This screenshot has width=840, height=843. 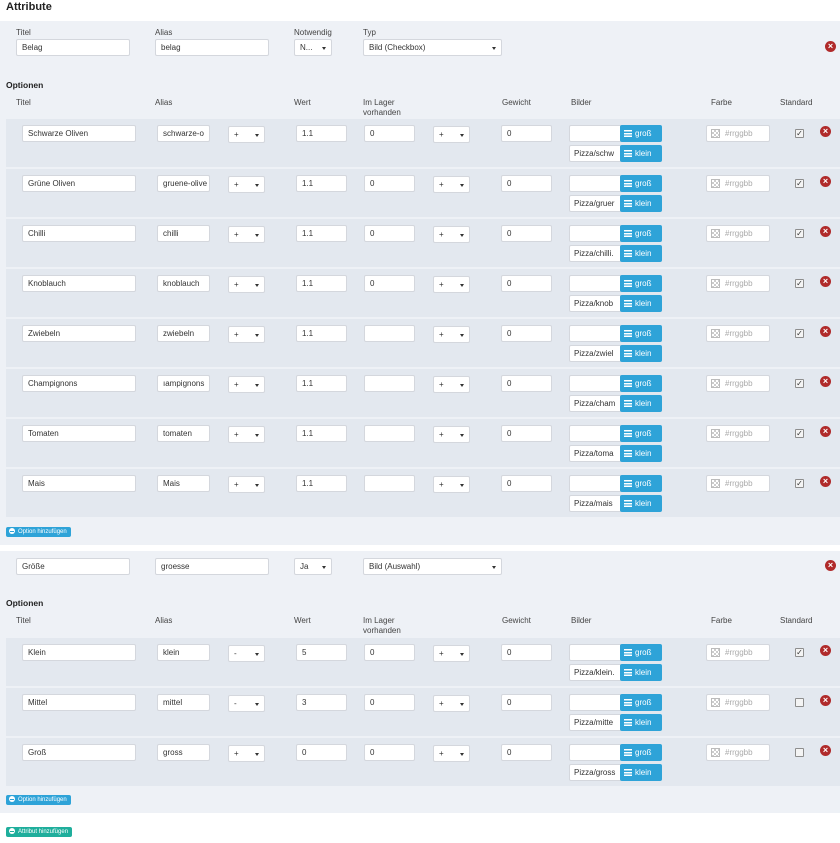 I want to click on image-small-input: Pizza/schw, so click(x=595, y=153).